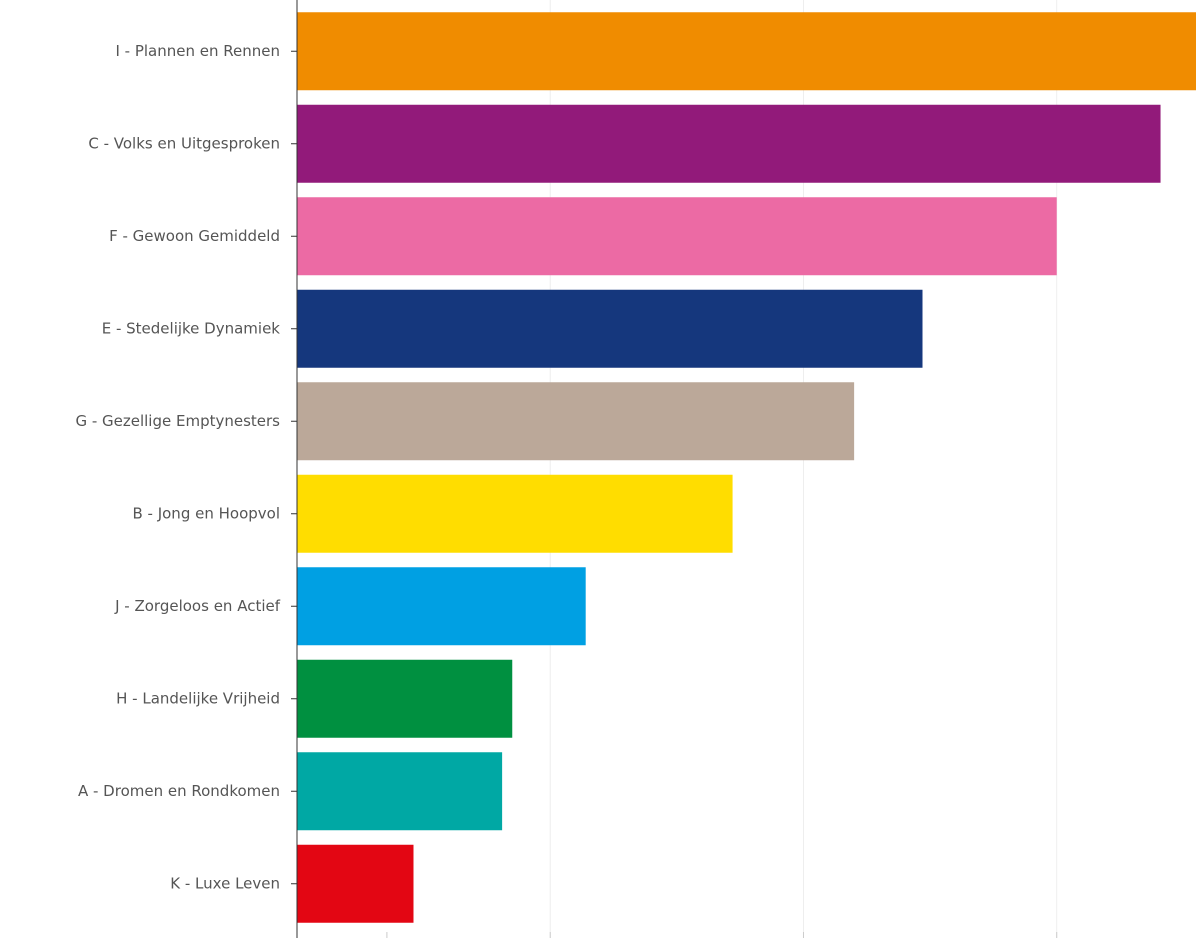  I want to click on category-label: K - Luxe Leven, so click(225, 883).